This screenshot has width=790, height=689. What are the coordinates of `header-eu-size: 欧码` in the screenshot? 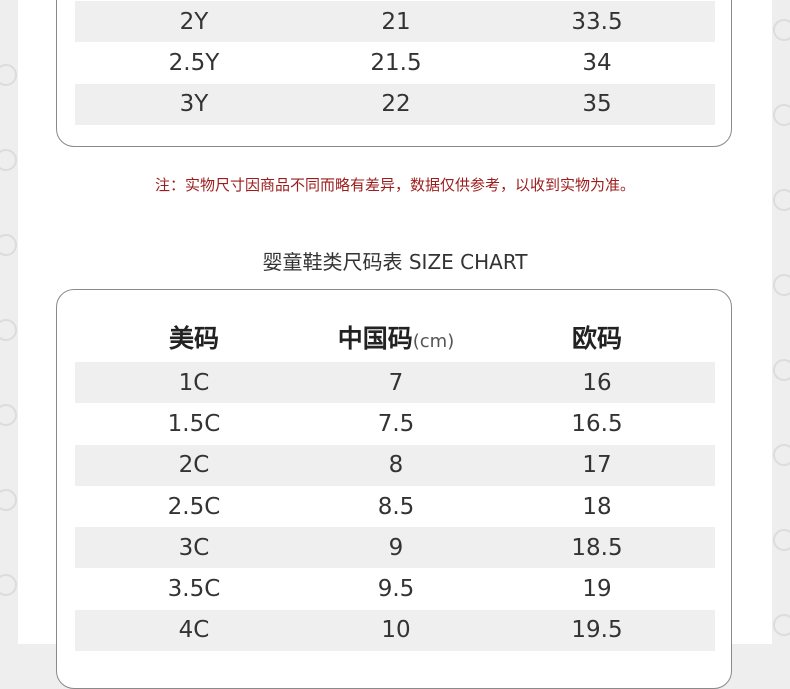 It's located at (596, 338).